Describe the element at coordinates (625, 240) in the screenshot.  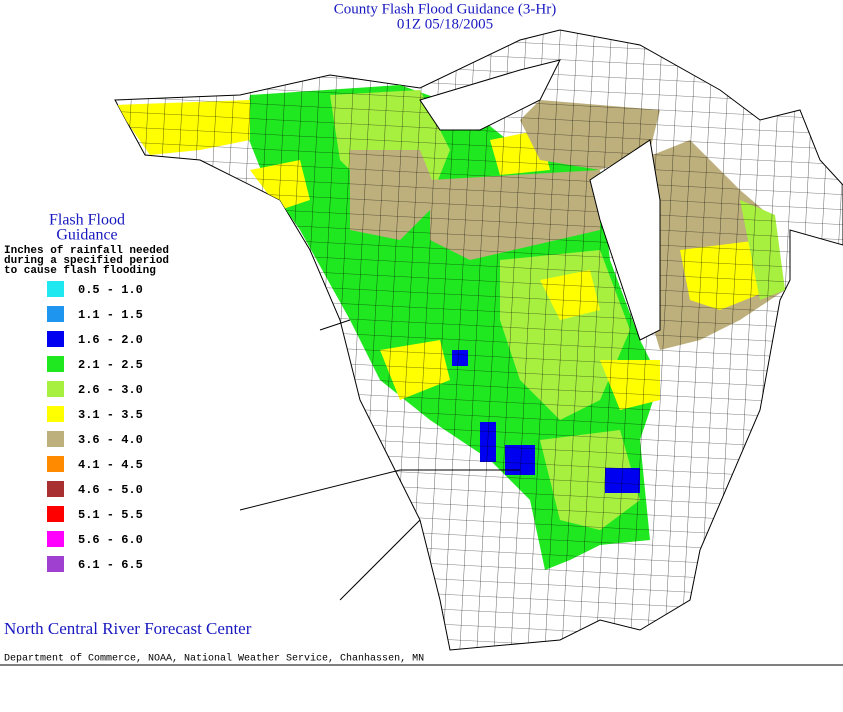
I see `lake-michigan` at that location.